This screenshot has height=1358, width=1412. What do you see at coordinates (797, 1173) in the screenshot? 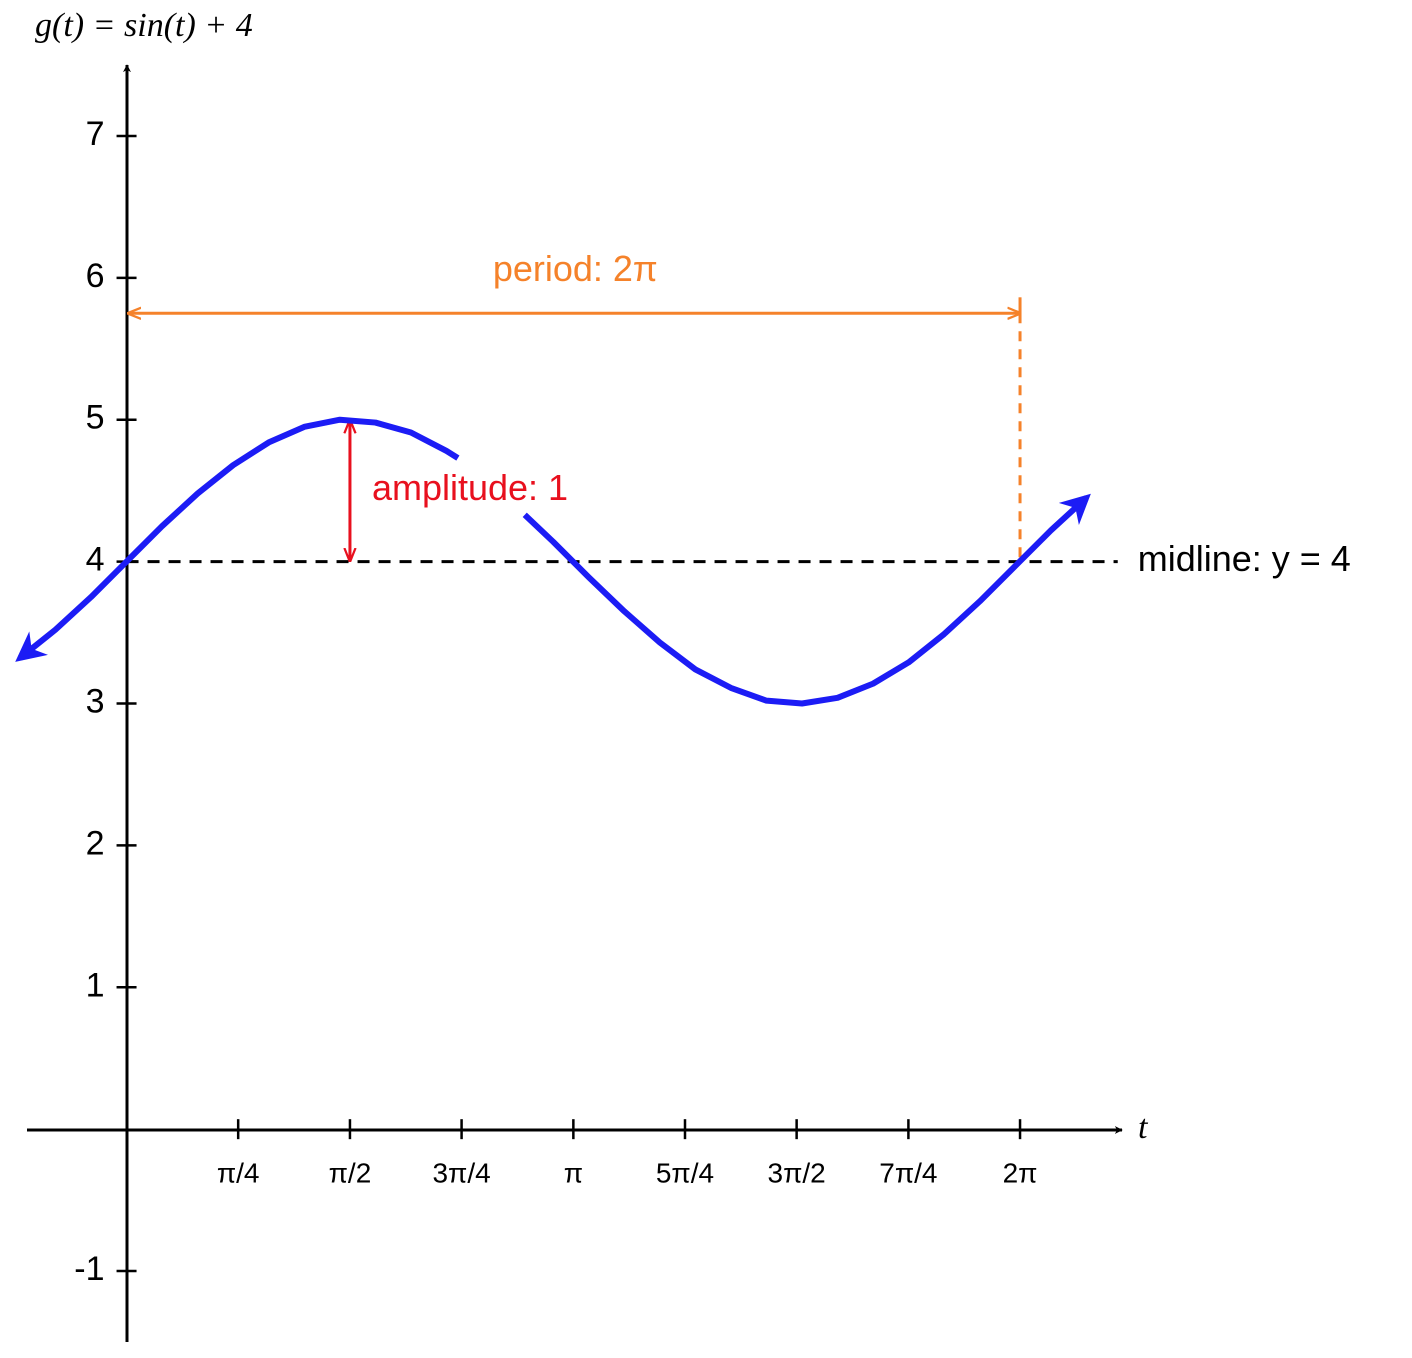
I see `x-tick-label: 3π/2` at bounding box center [797, 1173].